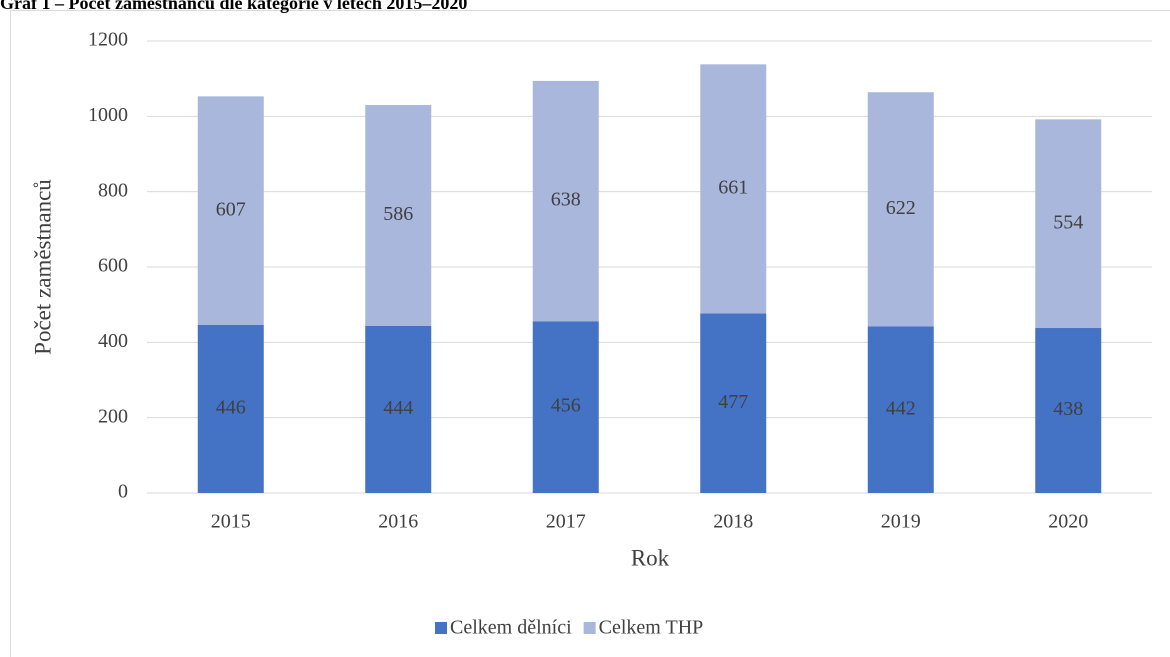  I want to click on data-label: 444, so click(398, 408).